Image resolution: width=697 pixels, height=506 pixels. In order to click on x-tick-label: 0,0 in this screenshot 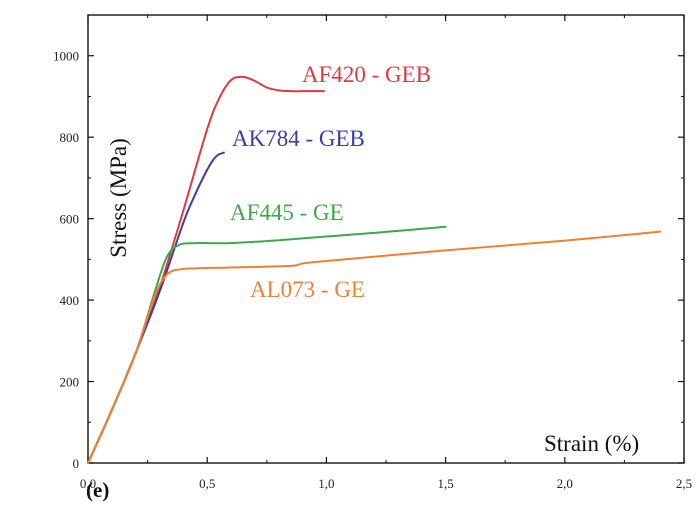, I will do `click(88, 483)`.